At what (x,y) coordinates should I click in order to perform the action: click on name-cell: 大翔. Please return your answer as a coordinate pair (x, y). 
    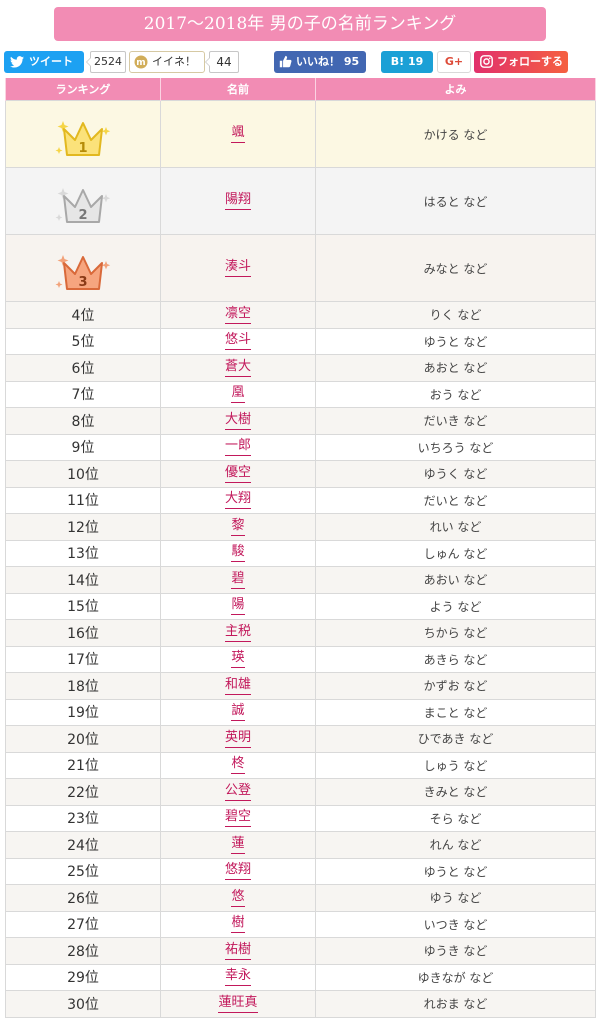
    Looking at the image, I should click on (238, 500).